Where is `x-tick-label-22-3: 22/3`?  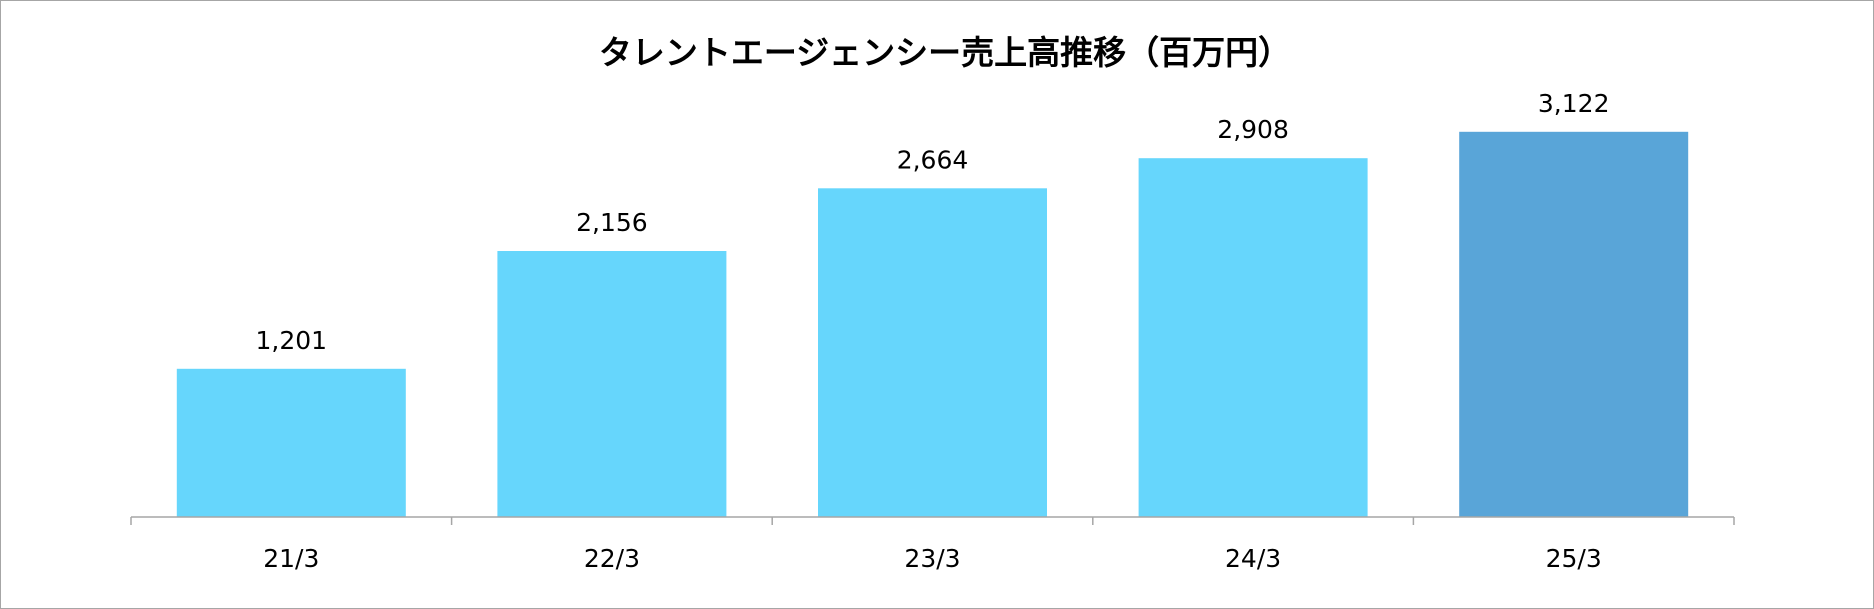
x-tick-label-22-3: 22/3 is located at coordinates (612, 558).